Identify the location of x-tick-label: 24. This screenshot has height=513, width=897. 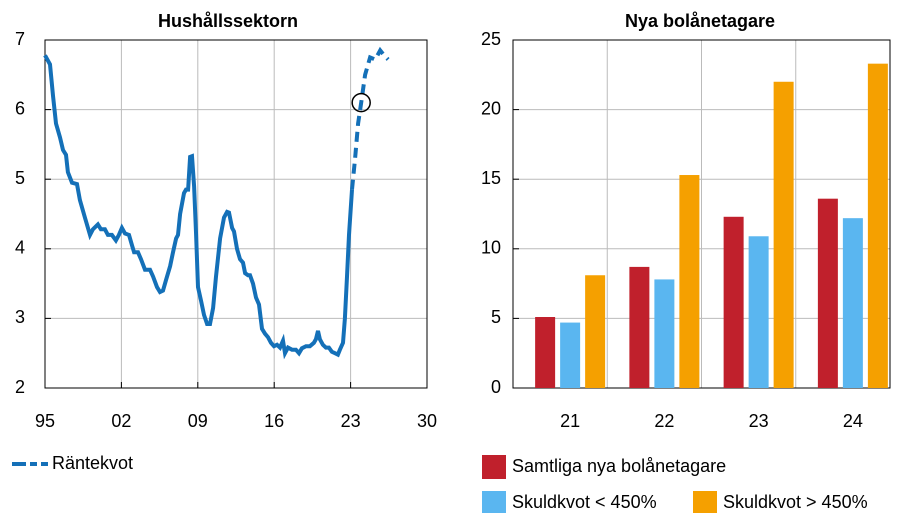
(853, 421).